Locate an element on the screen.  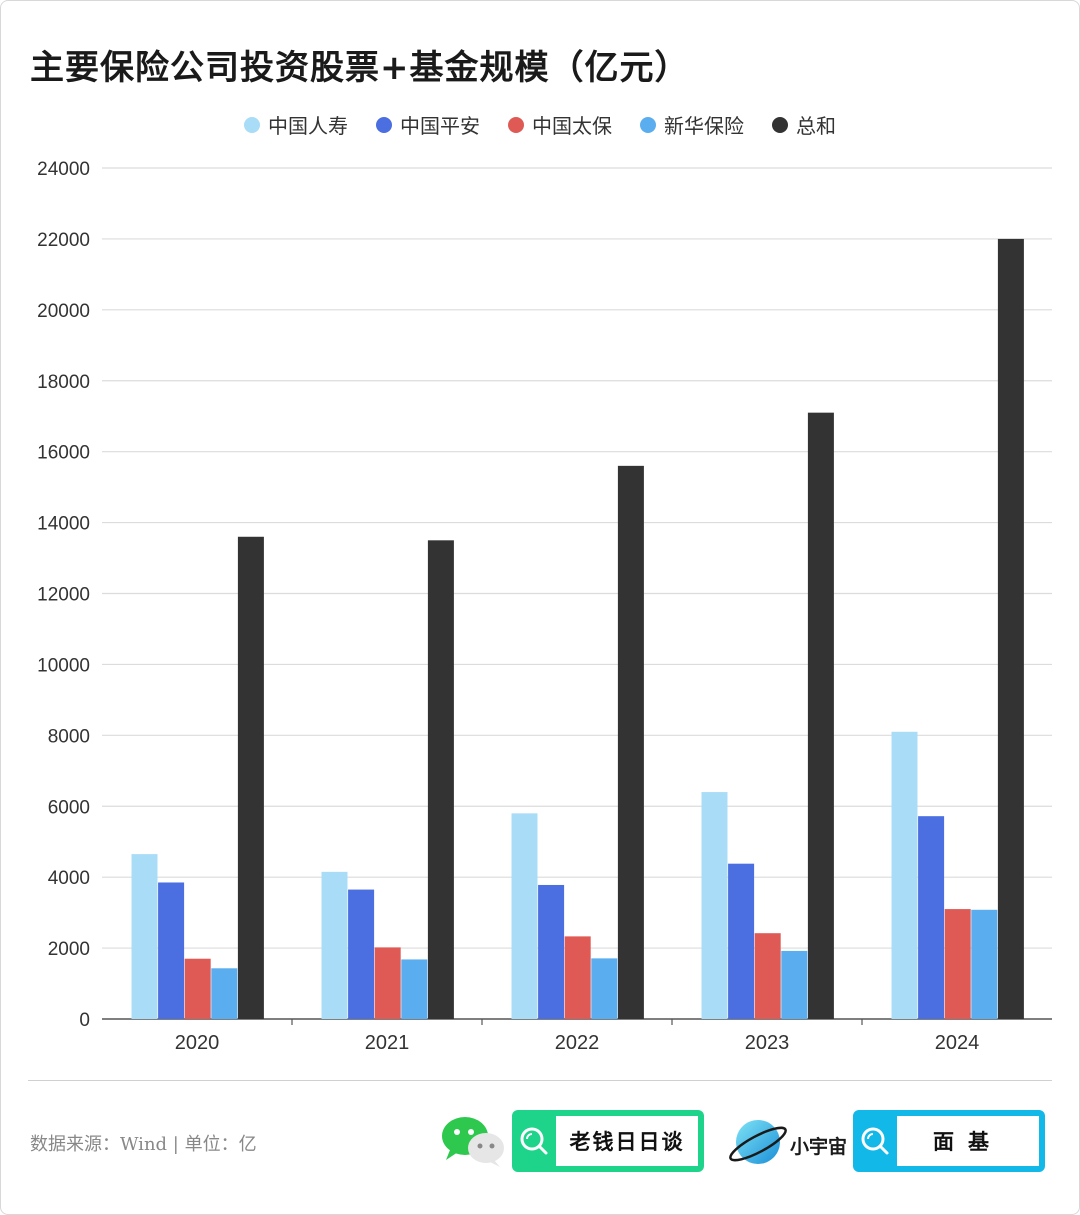
footer-divider is located at coordinates (540, 1080).